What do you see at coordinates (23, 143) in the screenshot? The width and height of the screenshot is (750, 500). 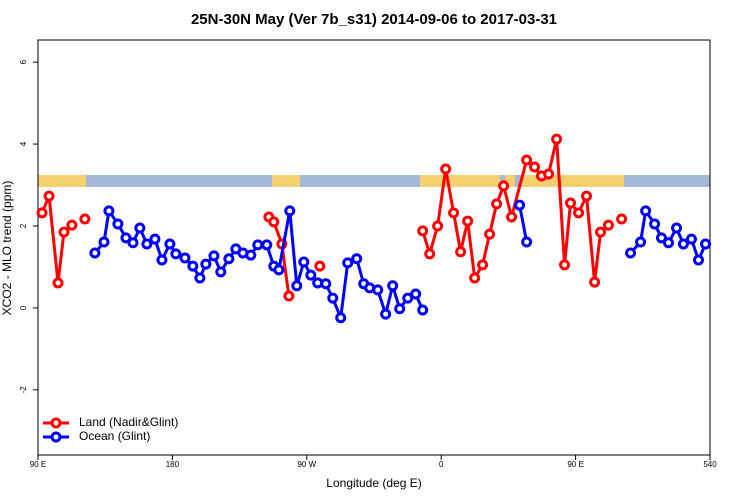 I see `y-tick-label: 4` at bounding box center [23, 143].